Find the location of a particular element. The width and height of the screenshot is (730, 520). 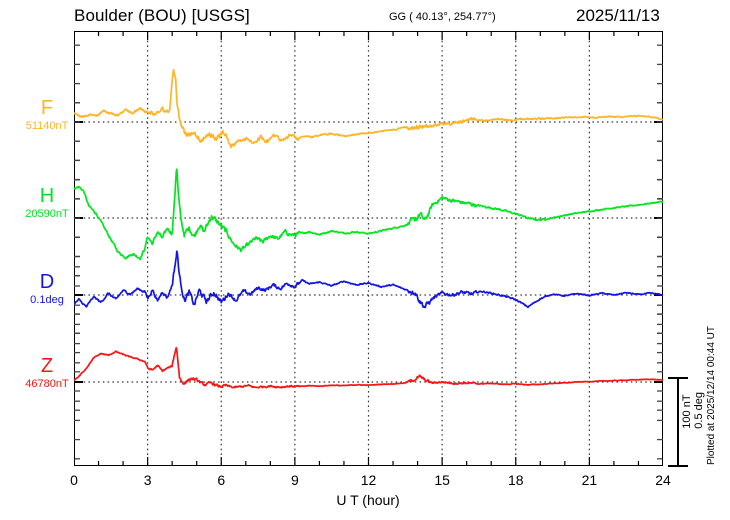

component-label-z: Z 46780nT is located at coordinates (46, 373).